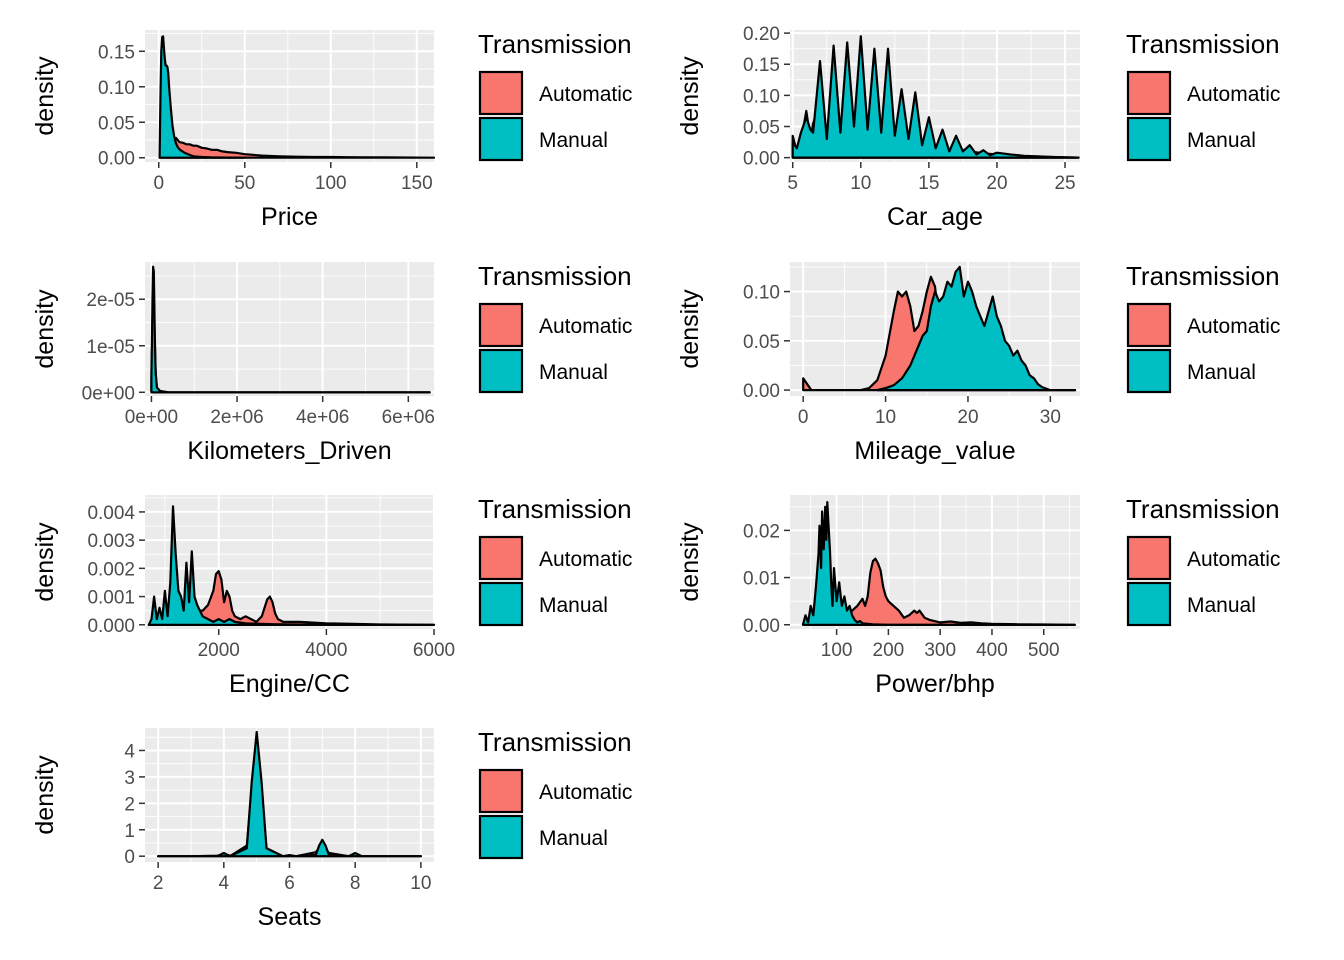  Describe the element at coordinates (111, 569) in the screenshot. I see `y-tick-label: 0.002` at that location.